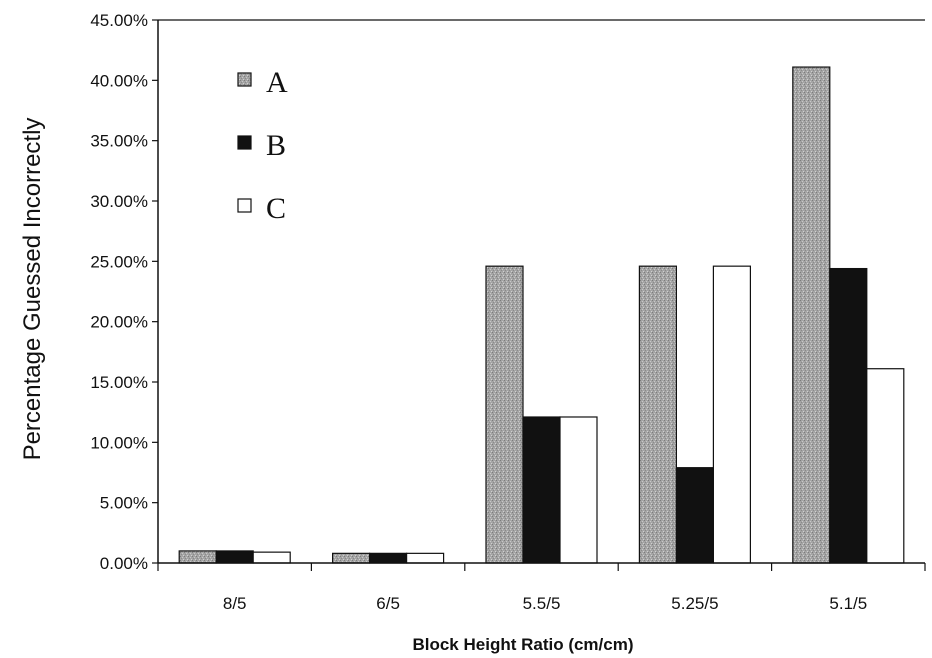 Image resolution: width=932 pixels, height=658 pixels. What do you see at coordinates (244, 142) in the screenshot?
I see `legend-swatch-b` at bounding box center [244, 142].